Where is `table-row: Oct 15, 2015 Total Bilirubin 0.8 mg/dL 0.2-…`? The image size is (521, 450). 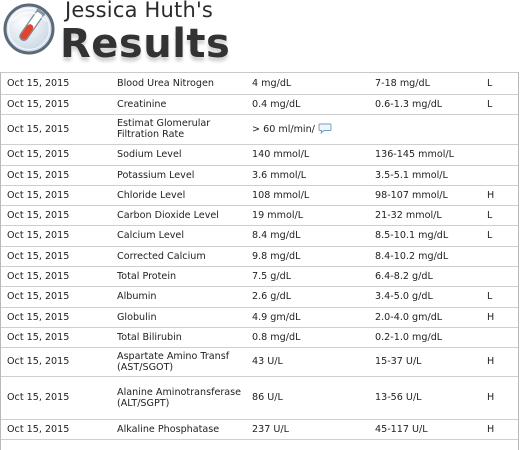
table-row: Oct 15, 2015 Total Bilirubin 0.8 mg/dL 0.2-… is located at coordinates (259, 337).